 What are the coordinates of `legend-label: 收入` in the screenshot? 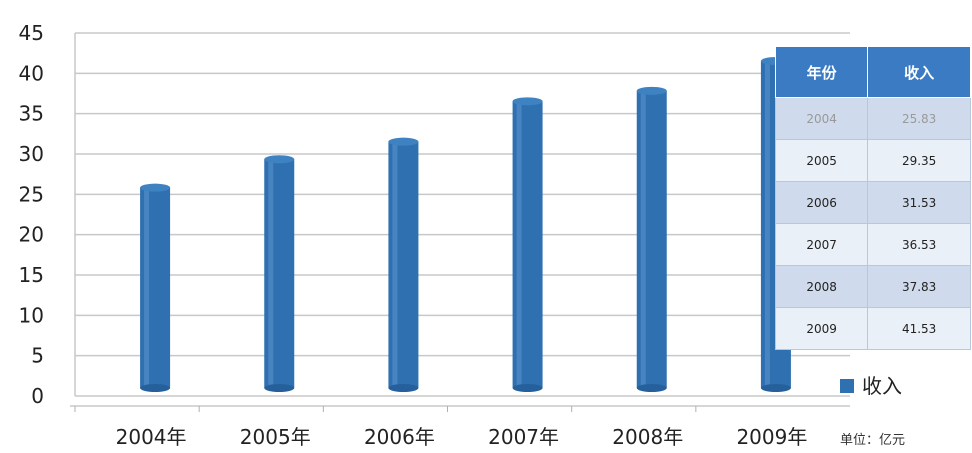 It's located at (882, 386).